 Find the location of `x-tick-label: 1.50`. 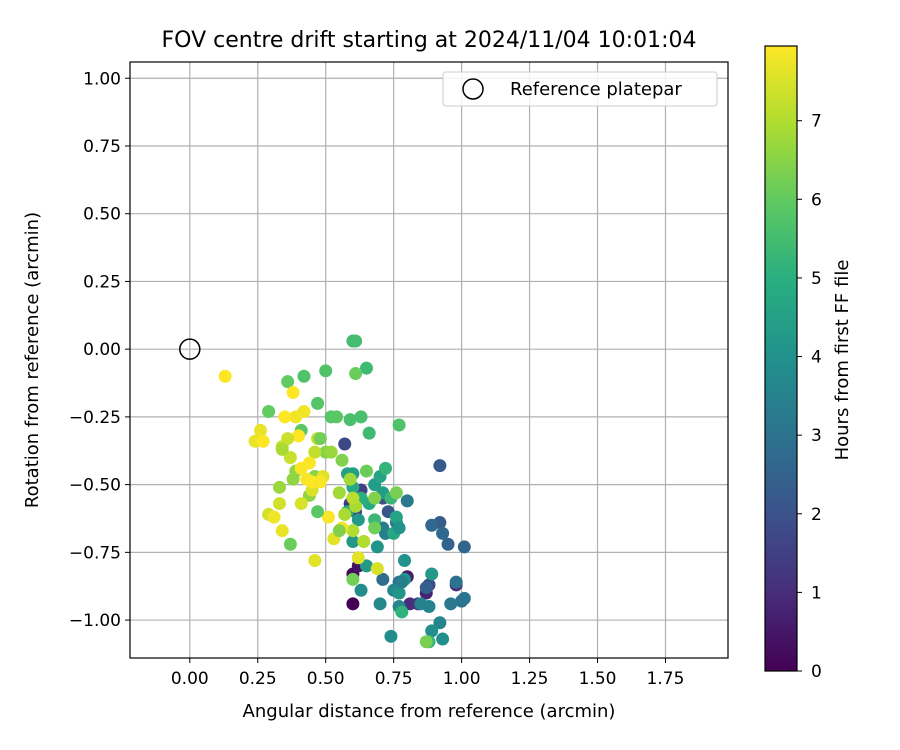

x-tick-label: 1.50 is located at coordinates (598, 679).